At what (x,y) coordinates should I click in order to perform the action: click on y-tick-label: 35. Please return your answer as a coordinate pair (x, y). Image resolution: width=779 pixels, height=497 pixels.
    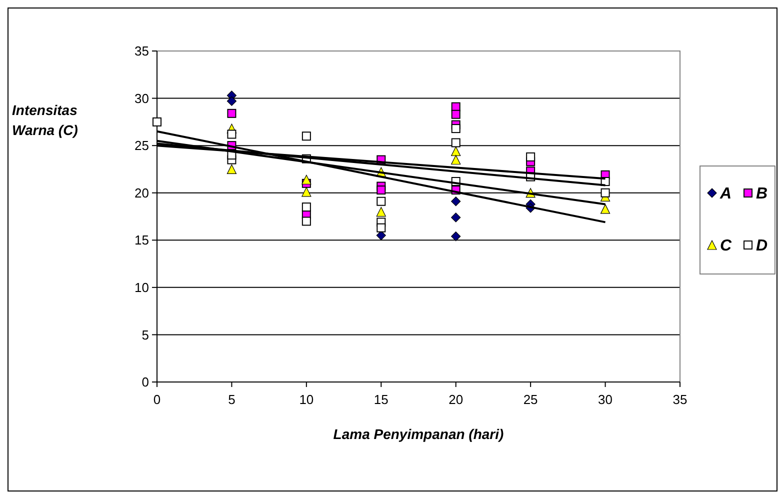
    Looking at the image, I should click on (141, 51).